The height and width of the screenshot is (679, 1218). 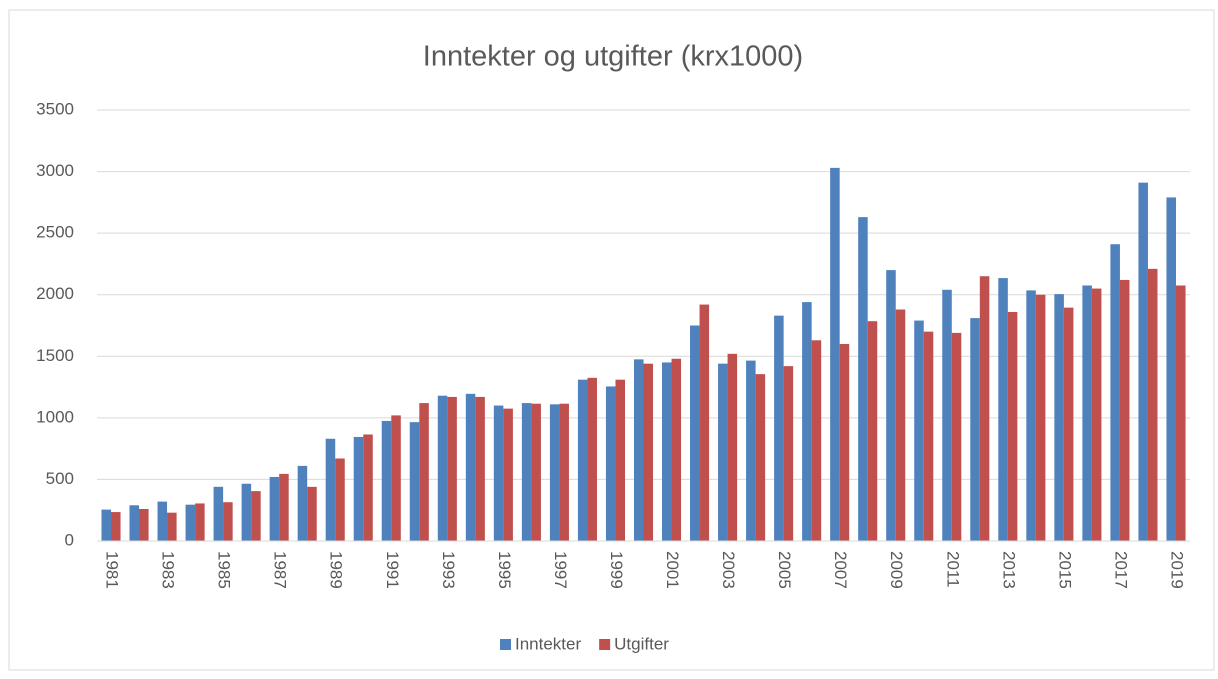 I want to click on y-tick-label: 1500, so click(x=55, y=355).